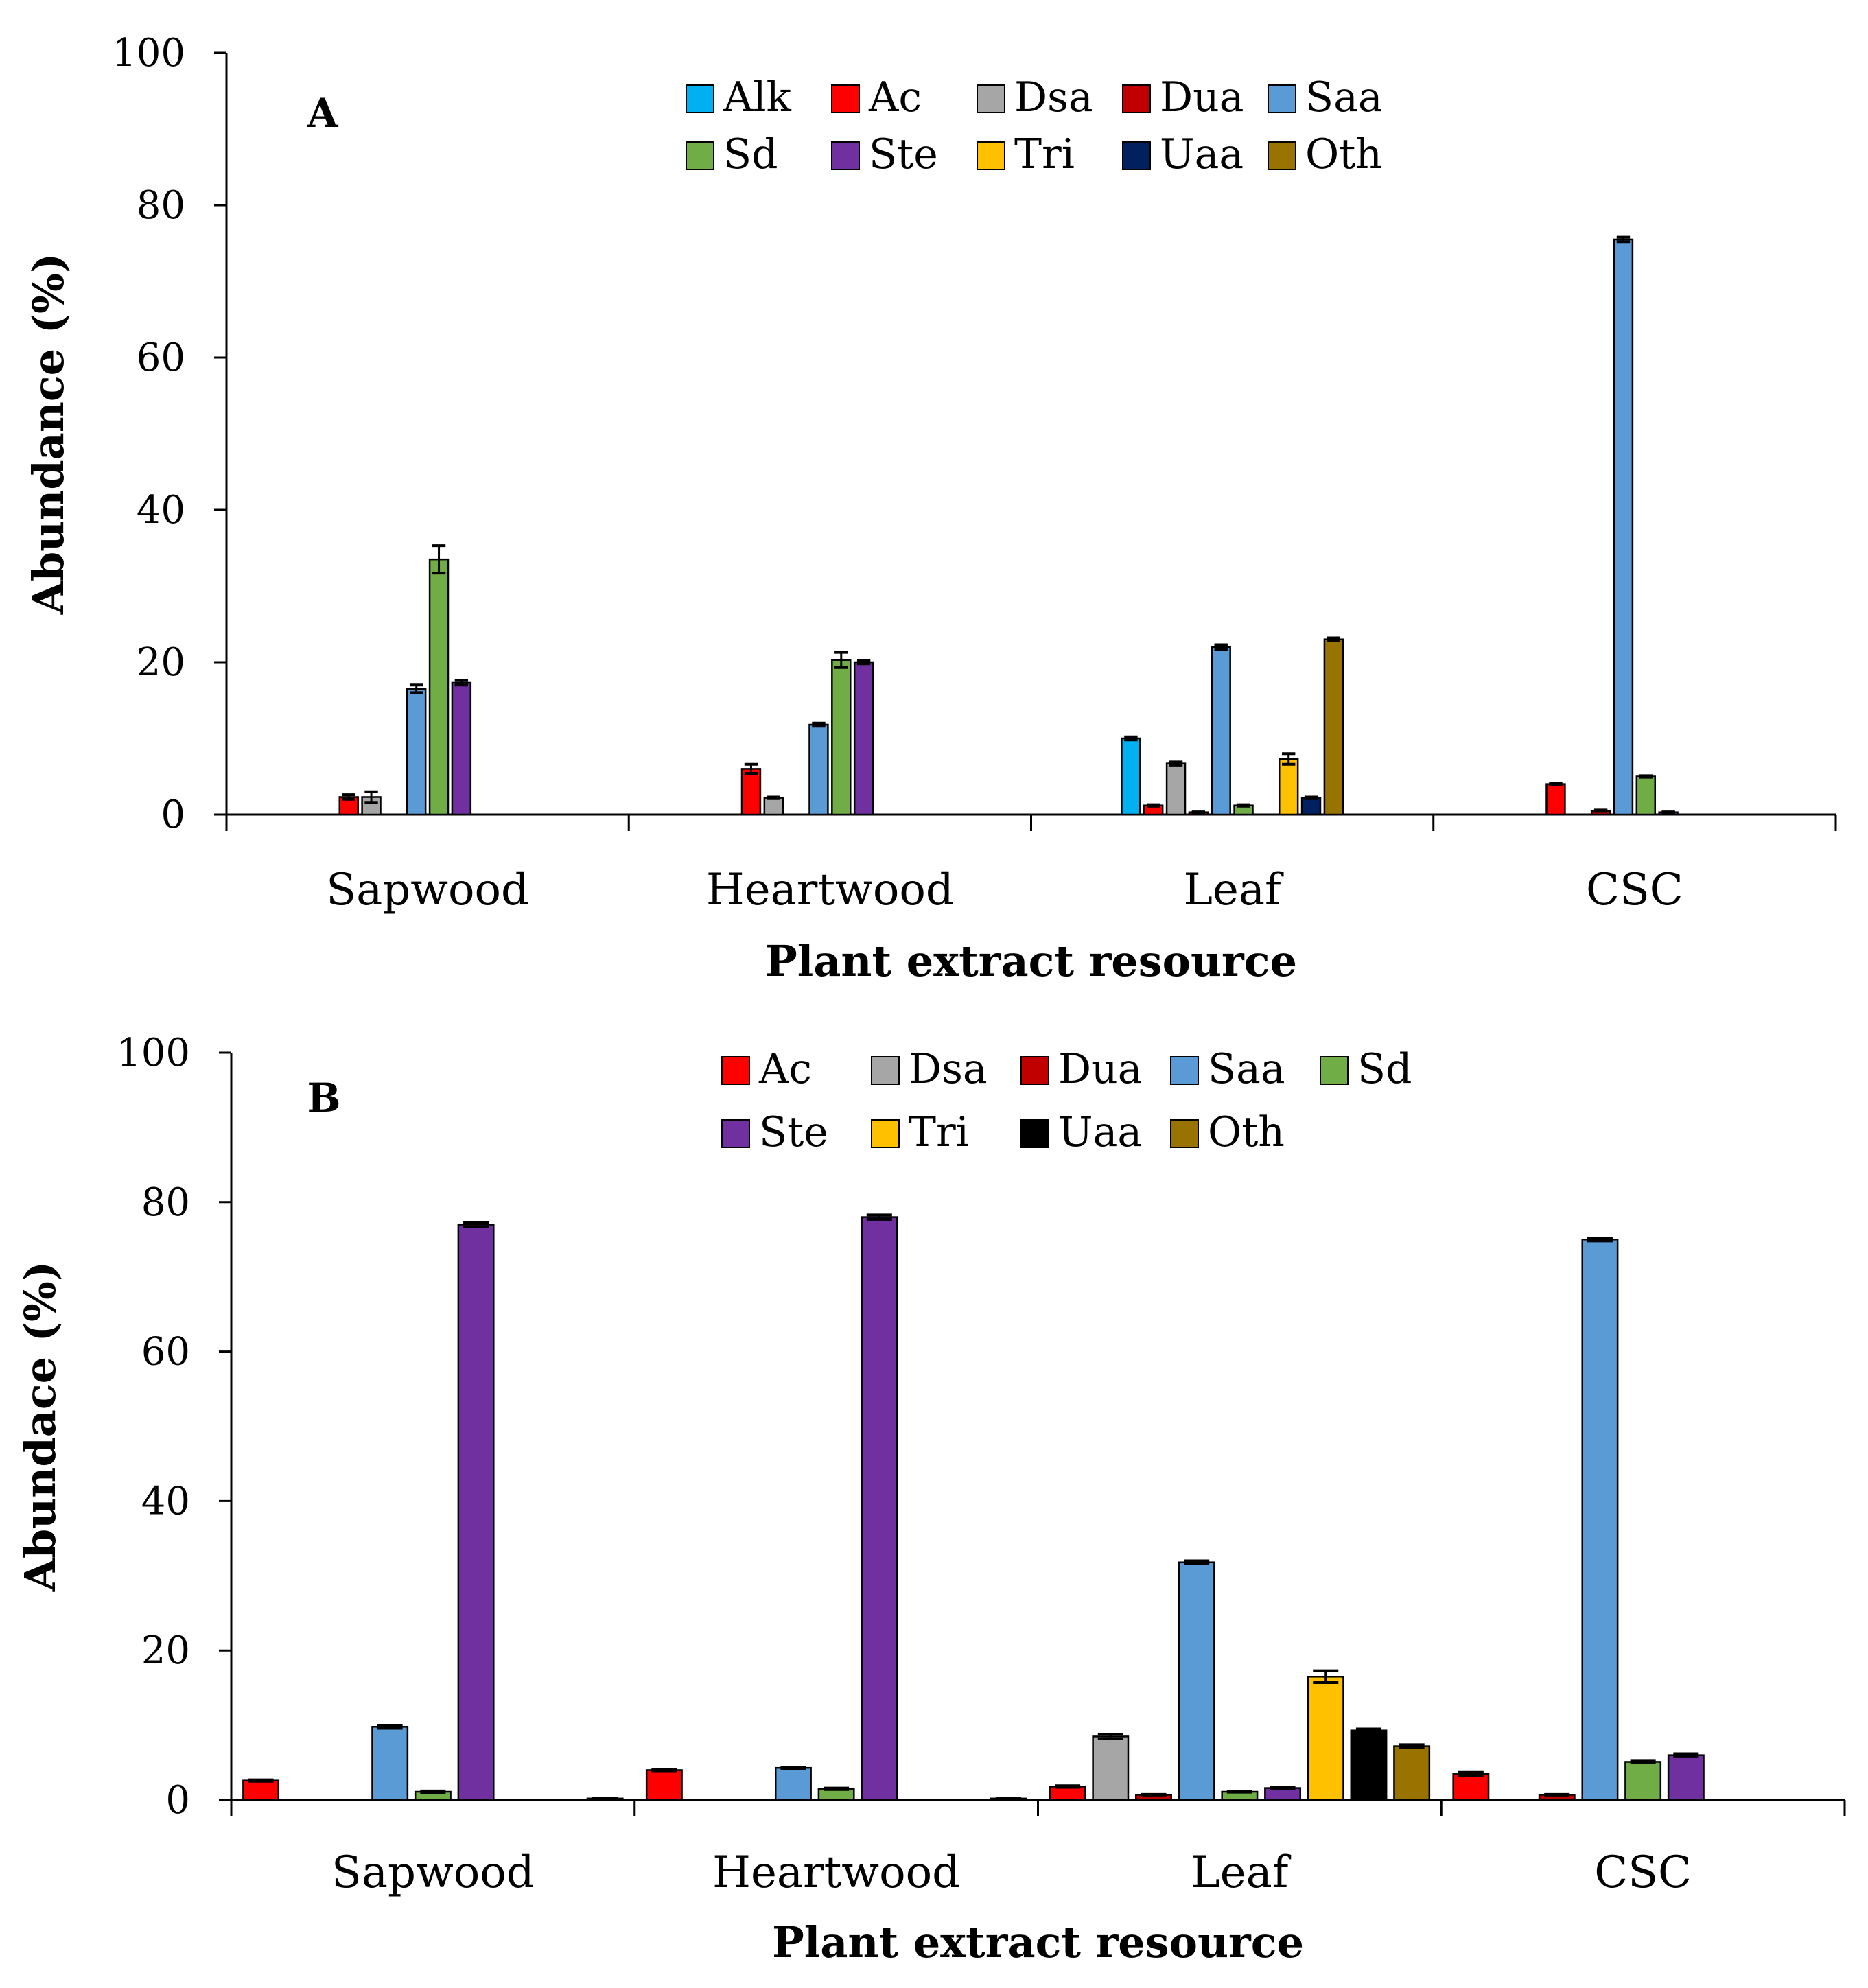 The height and width of the screenshot is (1988, 1868). What do you see at coordinates (1333, 727) in the screenshot?
I see `bar-oth` at bounding box center [1333, 727].